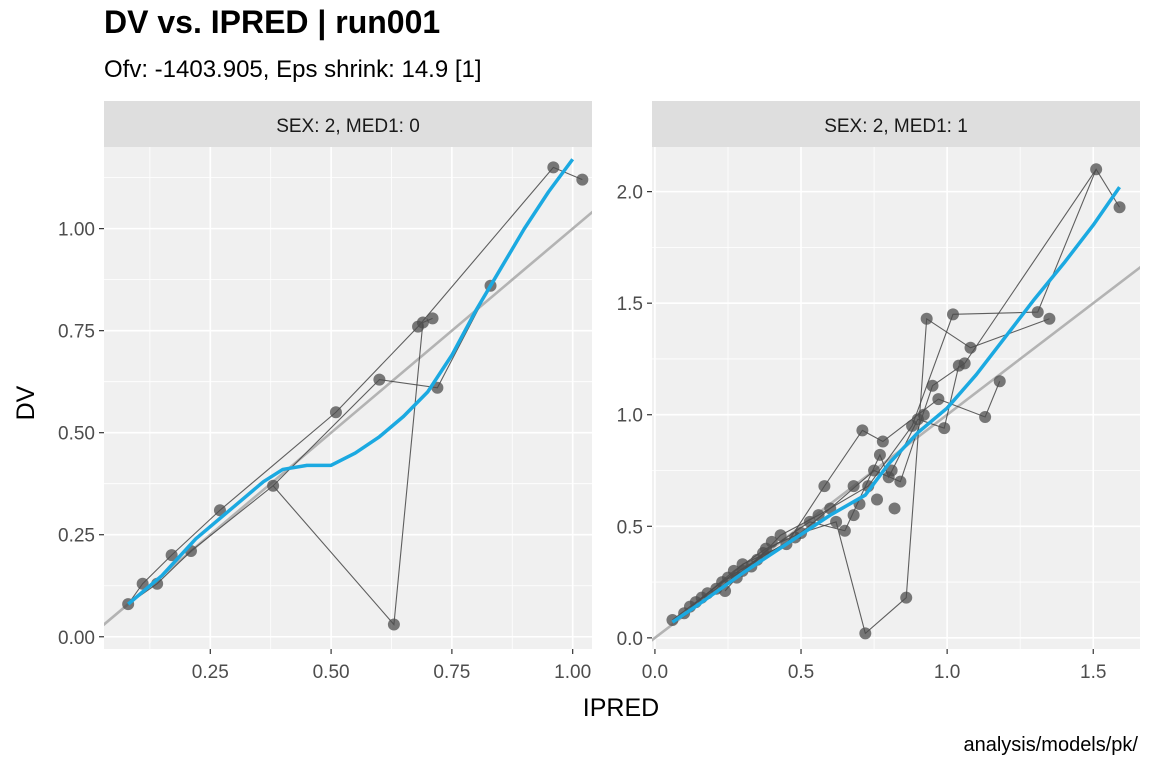 Image resolution: width=1152 pixels, height=768 pixels. Describe the element at coordinates (210, 672) in the screenshot. I see `x-tick-label: 0.25` at that location.